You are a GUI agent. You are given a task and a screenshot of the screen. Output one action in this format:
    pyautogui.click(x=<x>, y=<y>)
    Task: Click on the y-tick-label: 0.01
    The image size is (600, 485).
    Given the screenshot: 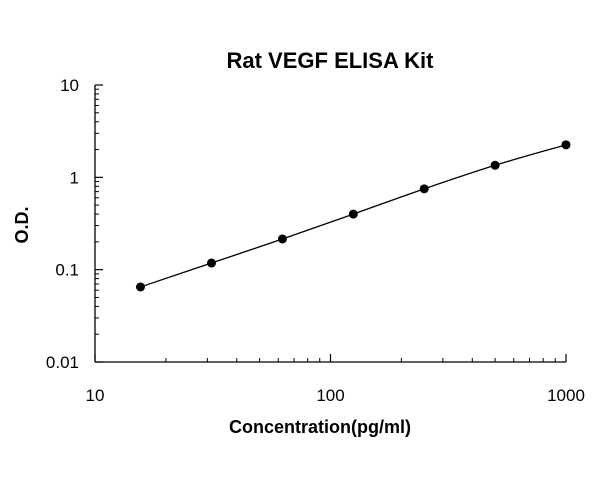 What is the action you would take?
    pyautogui.click(x=62, y=362)
    